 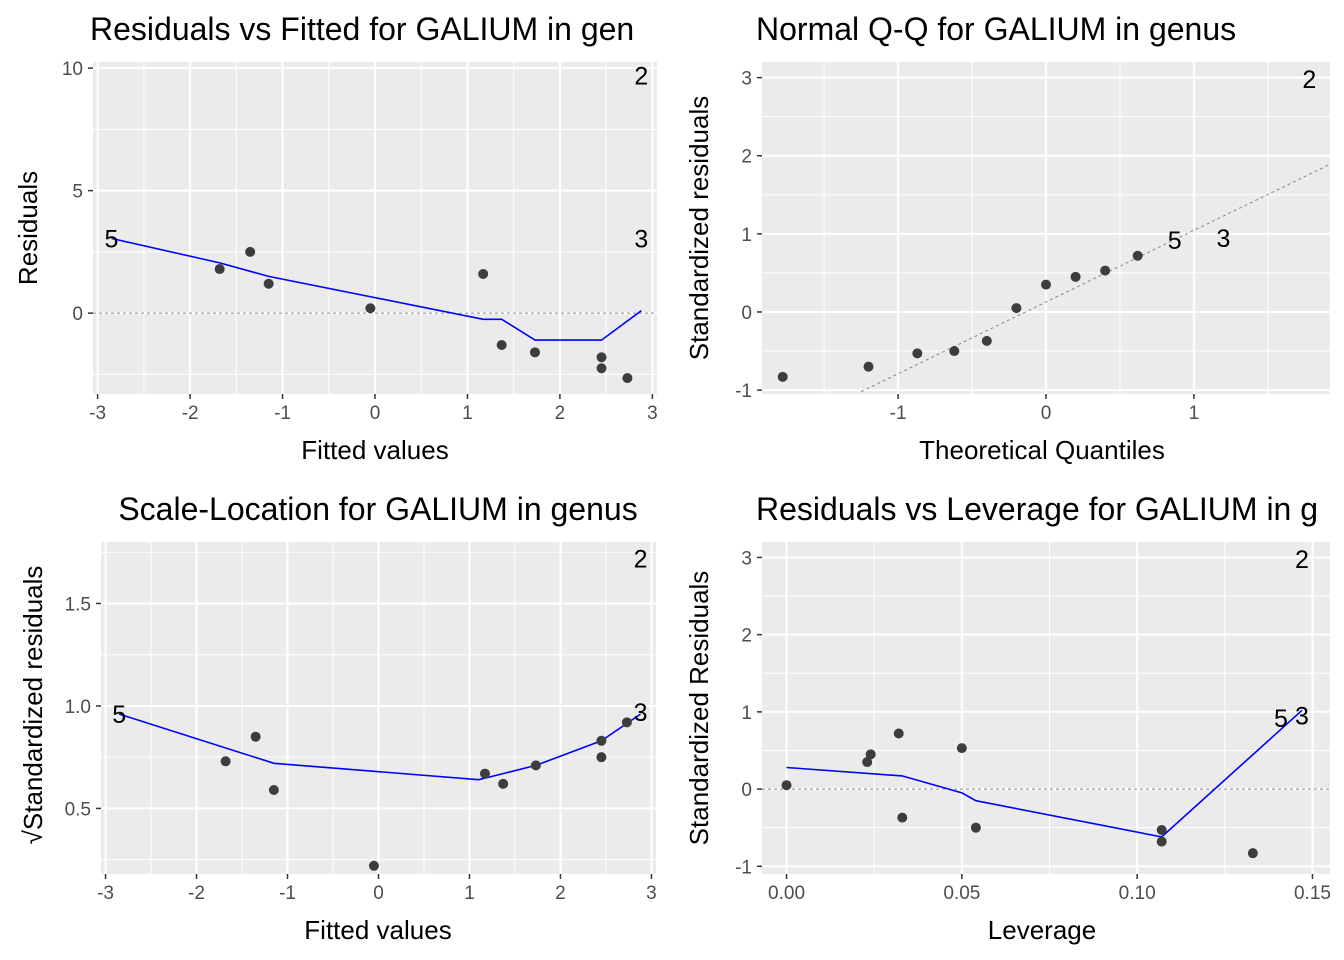 What do you see at coordinates (961, 893) in the screenshot?
I see `x-tick-label: 0.05` at bounding box center [961, 893].